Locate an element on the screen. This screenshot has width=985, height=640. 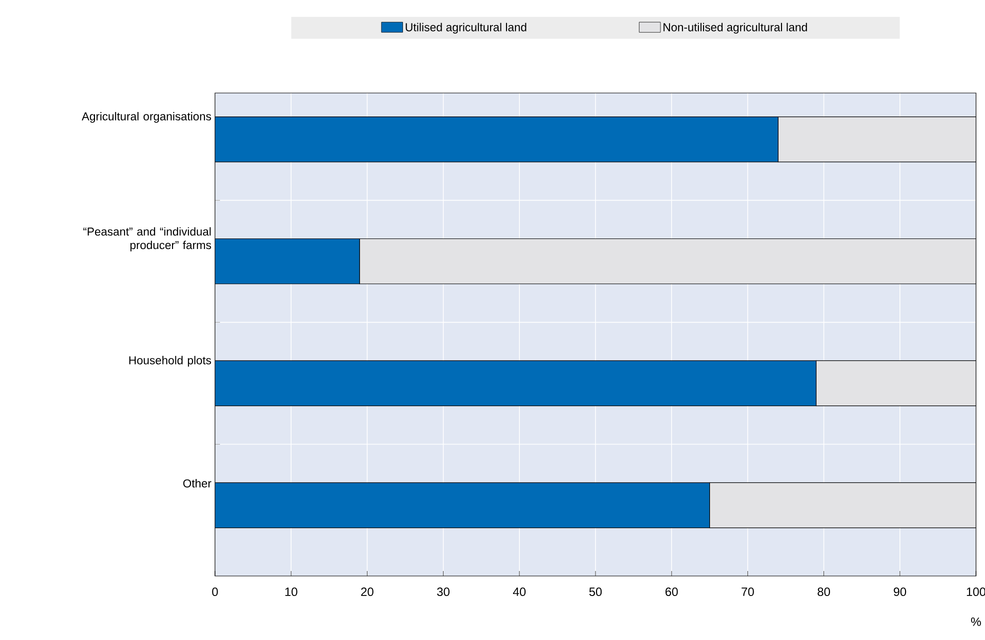
y-tick-label: “Peasant” and “individual producer” farms is located at coordinates (147, 239).